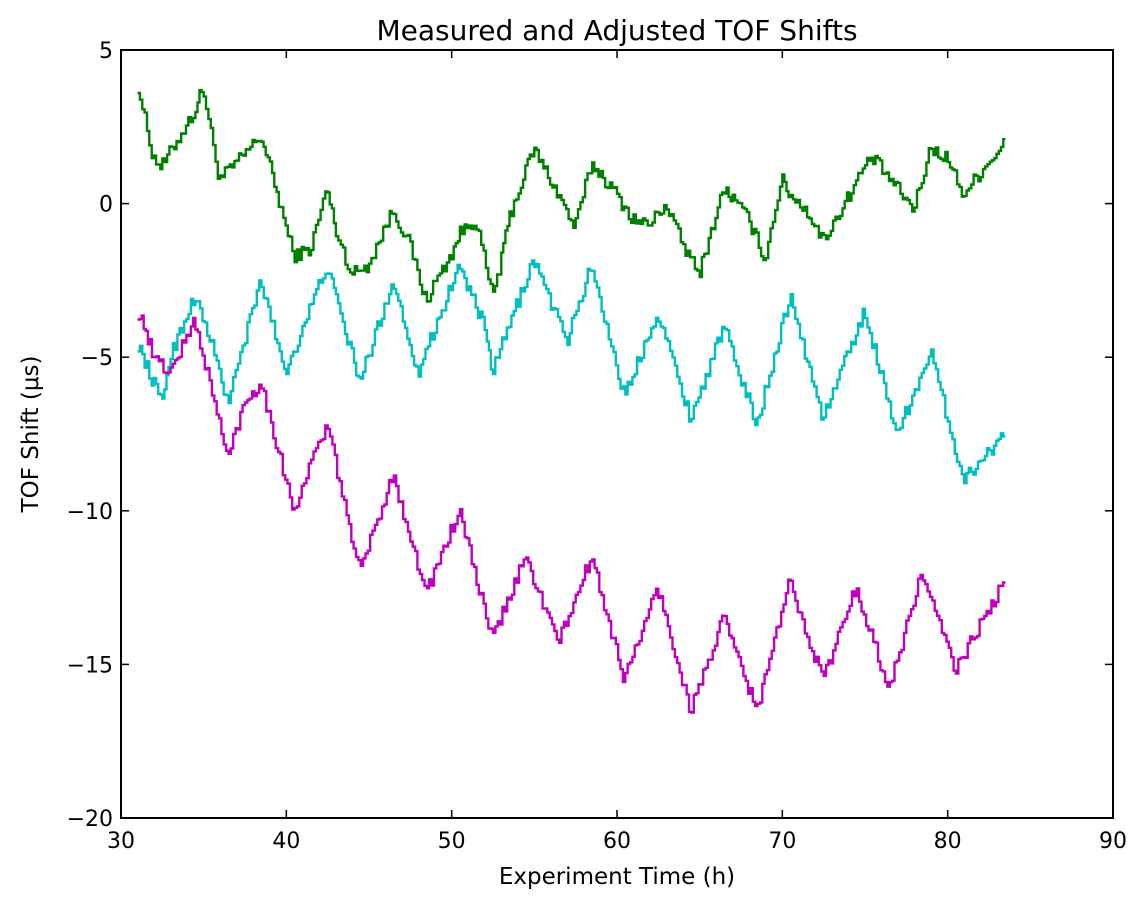 The height and width of the screenshot is (907, 1145). I want to click on y-tick-label: 0, so click(106, 205).